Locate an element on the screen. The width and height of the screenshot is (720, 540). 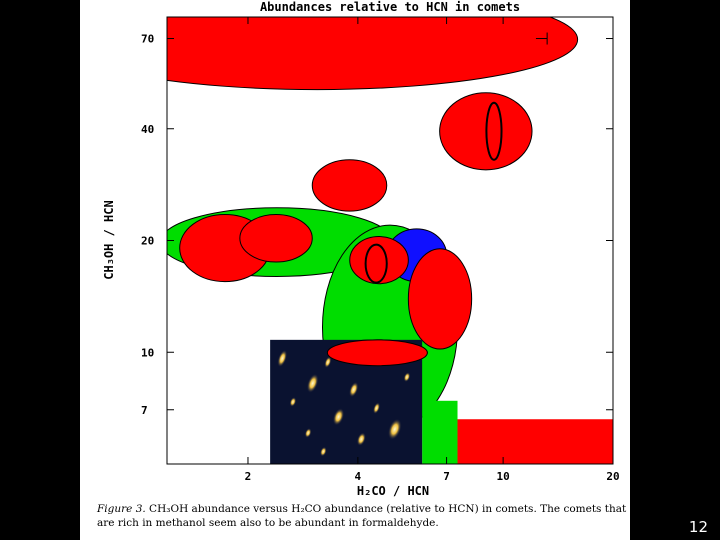
x-tick-label-4: 4 is located at coordinates (358, 476).